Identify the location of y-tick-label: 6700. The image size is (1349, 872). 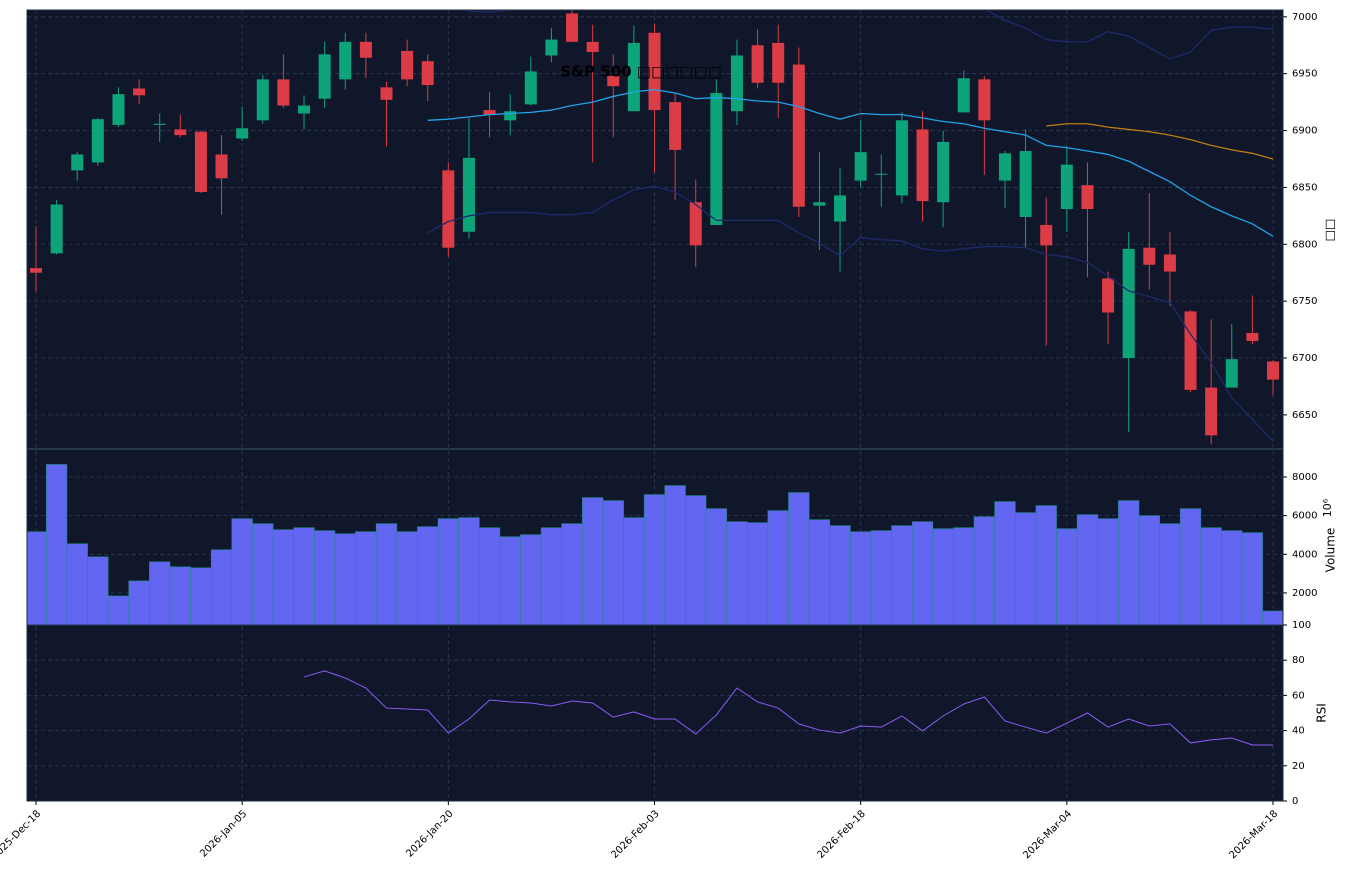
(1304, 358).